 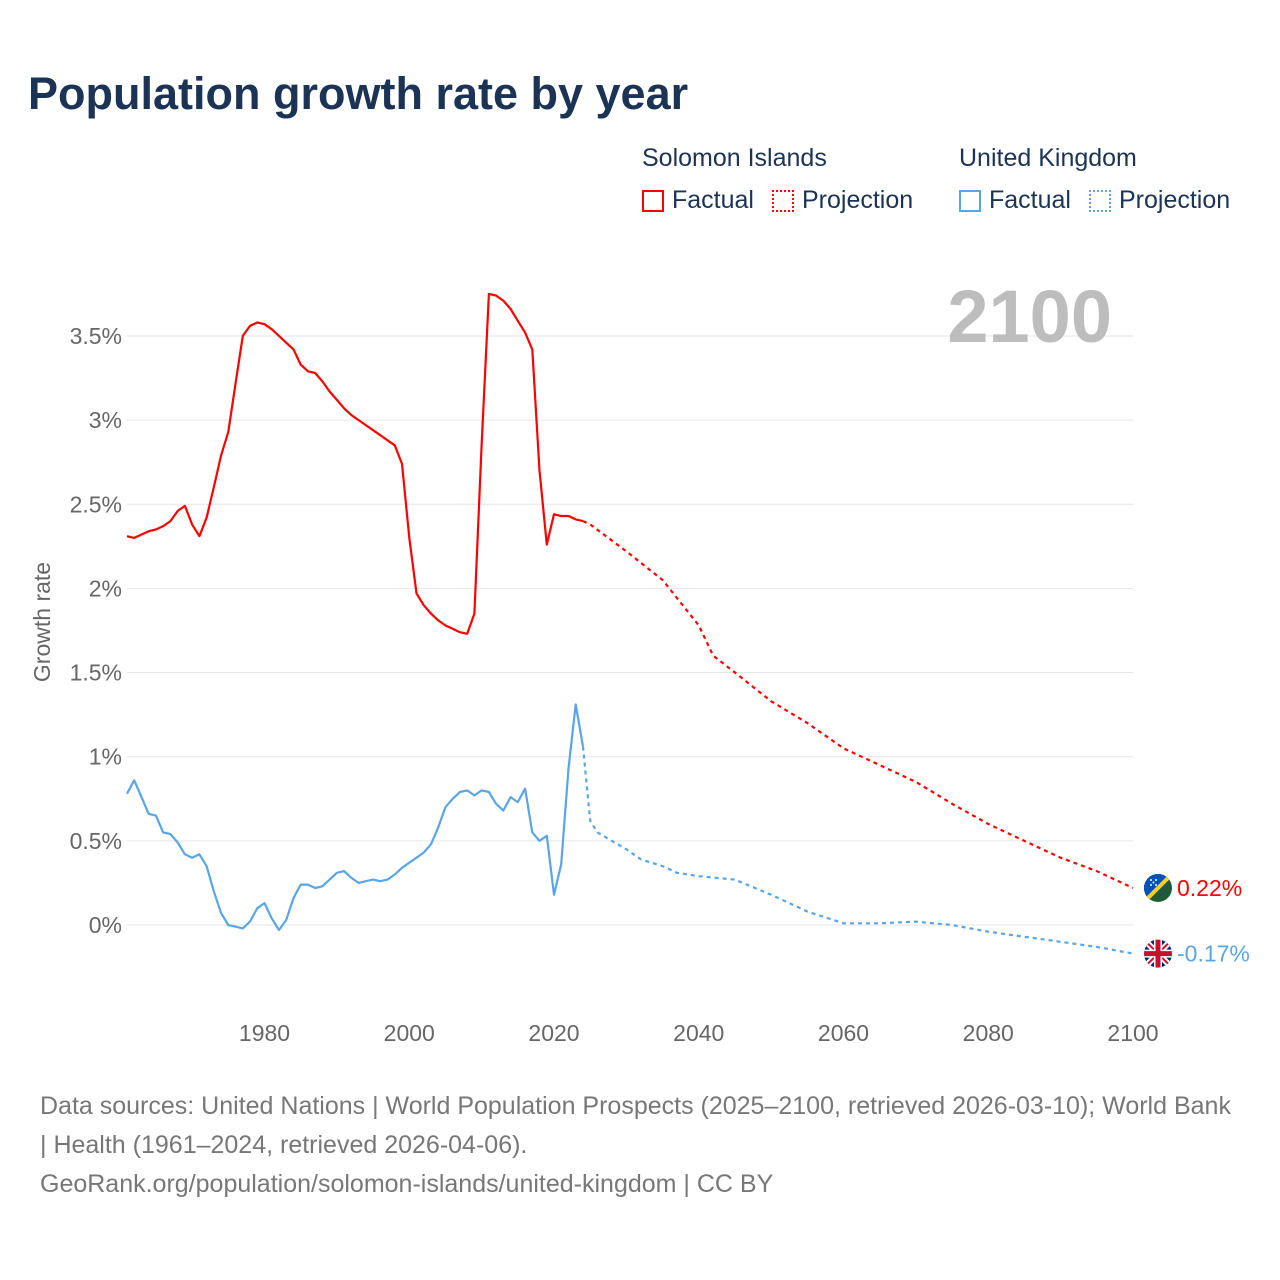 I want to click on solomon-islands-factual-line, so click(x=355, y=463).